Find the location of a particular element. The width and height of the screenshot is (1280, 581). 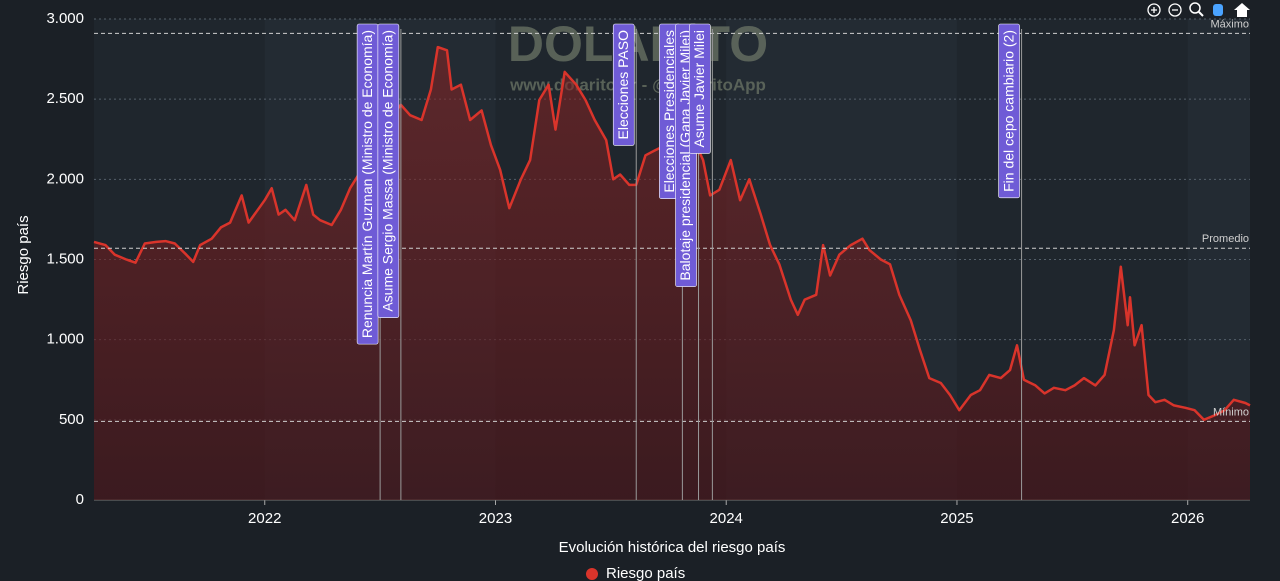

annotation: Fin del cepo cambiario (2) is located at coordinates (1009, 111).